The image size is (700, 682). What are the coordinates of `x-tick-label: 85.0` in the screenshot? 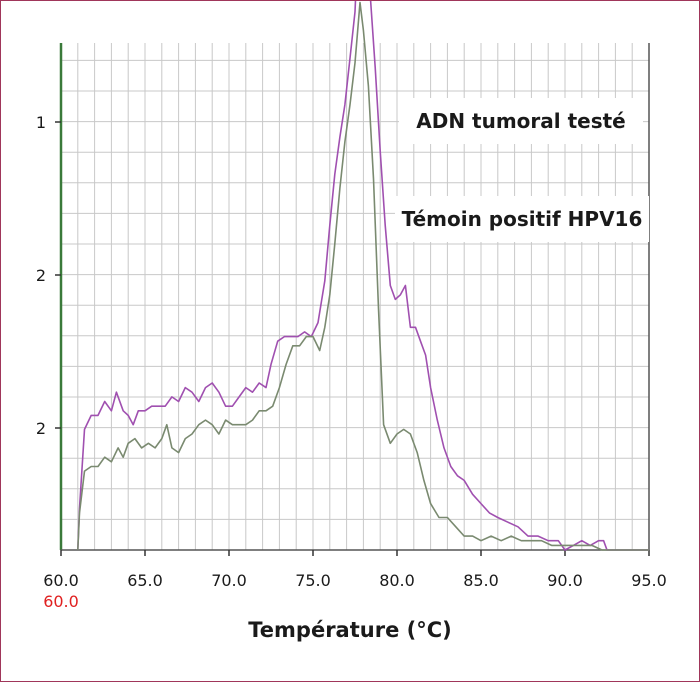 It's located at (481, 580).